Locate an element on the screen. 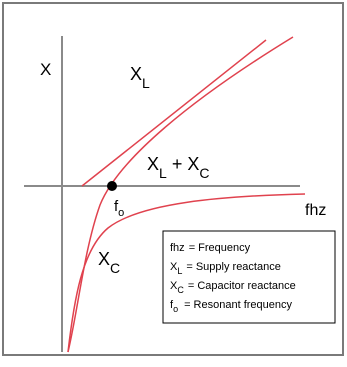 The height and width of the screenshot is (367, 347). legend-text: = Supply reactance is located at coordinates (233, 267).